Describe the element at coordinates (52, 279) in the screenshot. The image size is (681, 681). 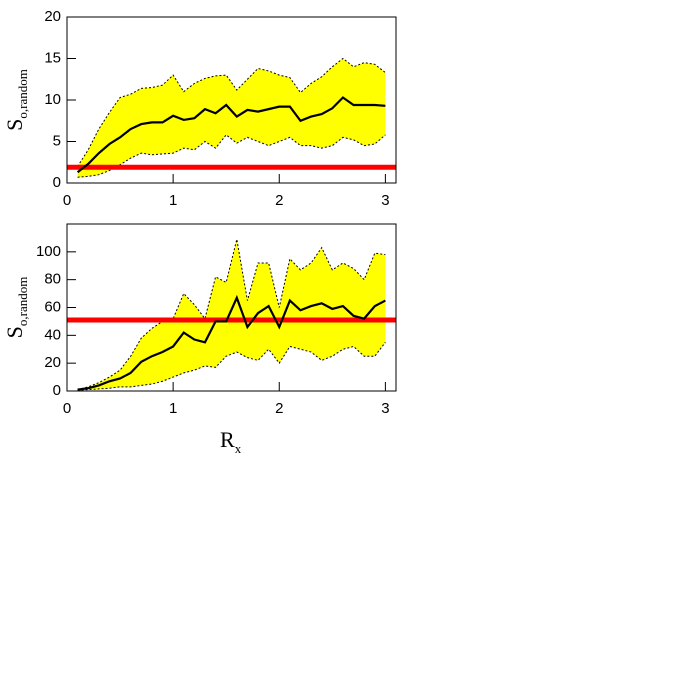
I see `y-tick-label: 80` at that location.